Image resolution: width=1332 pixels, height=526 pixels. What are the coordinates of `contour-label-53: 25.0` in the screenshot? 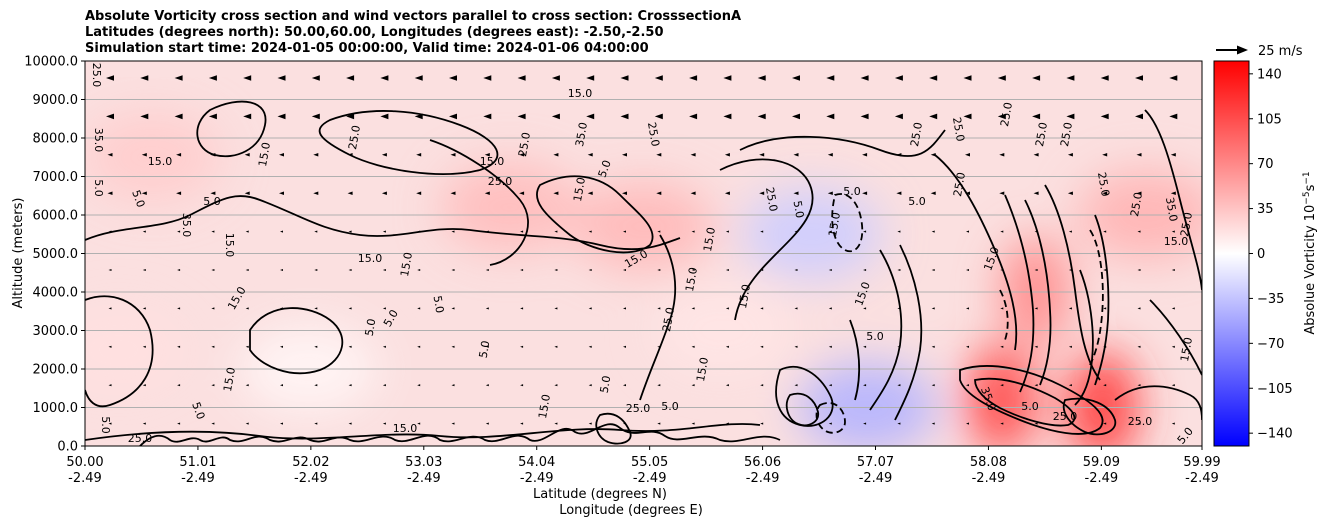 It's located at (1140, 421).